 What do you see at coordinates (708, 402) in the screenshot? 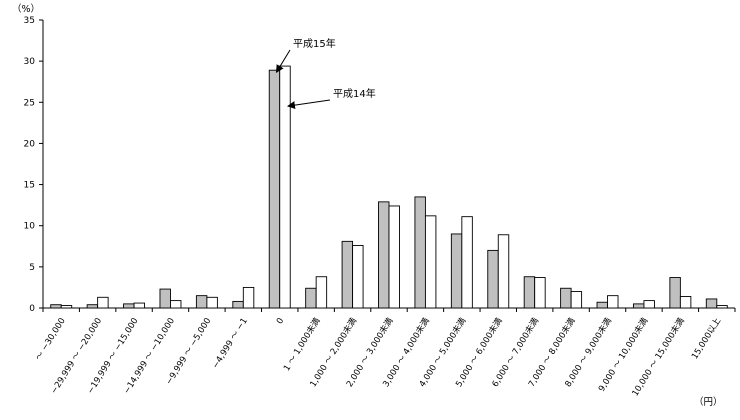
I see `x-unit-label: （円）` at bounding box center [708, 402].